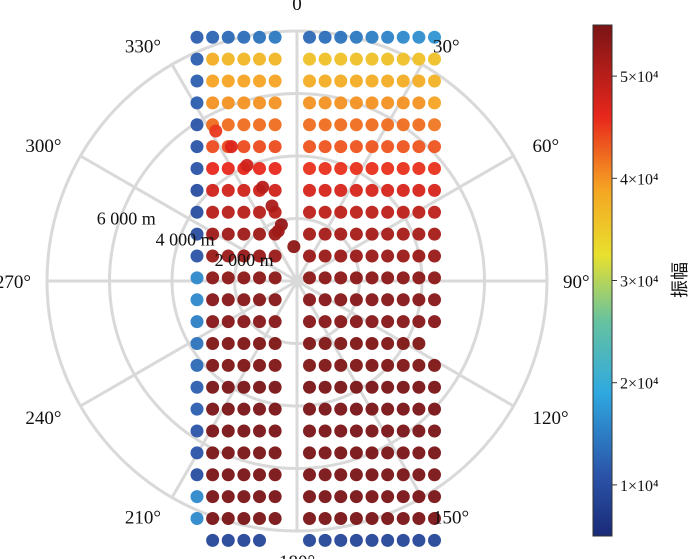 The height and width of the screenshot is (559, 700). What do you see at coordinates (263, 187) in the screenshot?
I see `data-point-diagonal` at bounding box center [263, 187].